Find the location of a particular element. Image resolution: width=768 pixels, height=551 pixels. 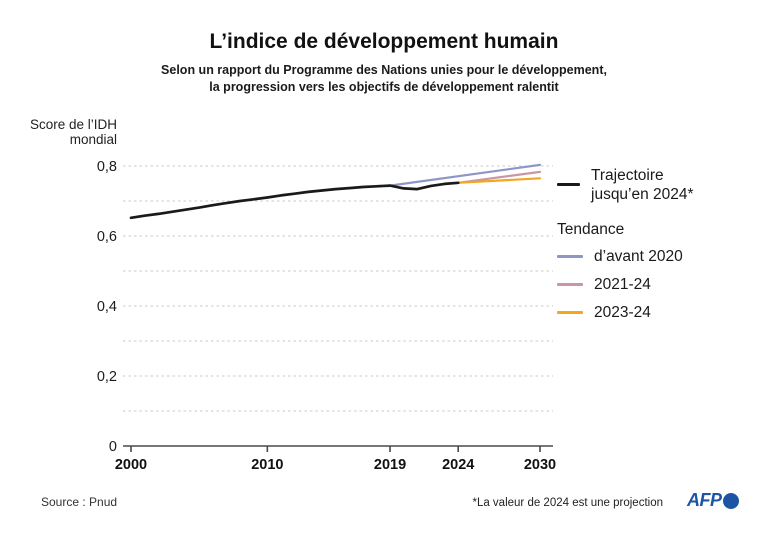

legend-item-2023-24-trend: 2023-24 is located at coordinates (604, 312).